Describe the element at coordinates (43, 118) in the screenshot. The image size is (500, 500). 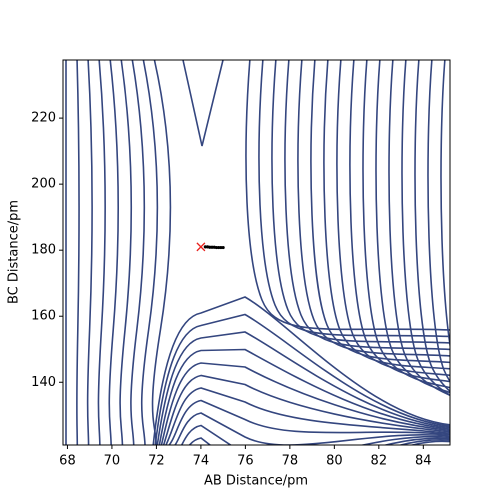
I see `y-tick-label: 220` at that location.